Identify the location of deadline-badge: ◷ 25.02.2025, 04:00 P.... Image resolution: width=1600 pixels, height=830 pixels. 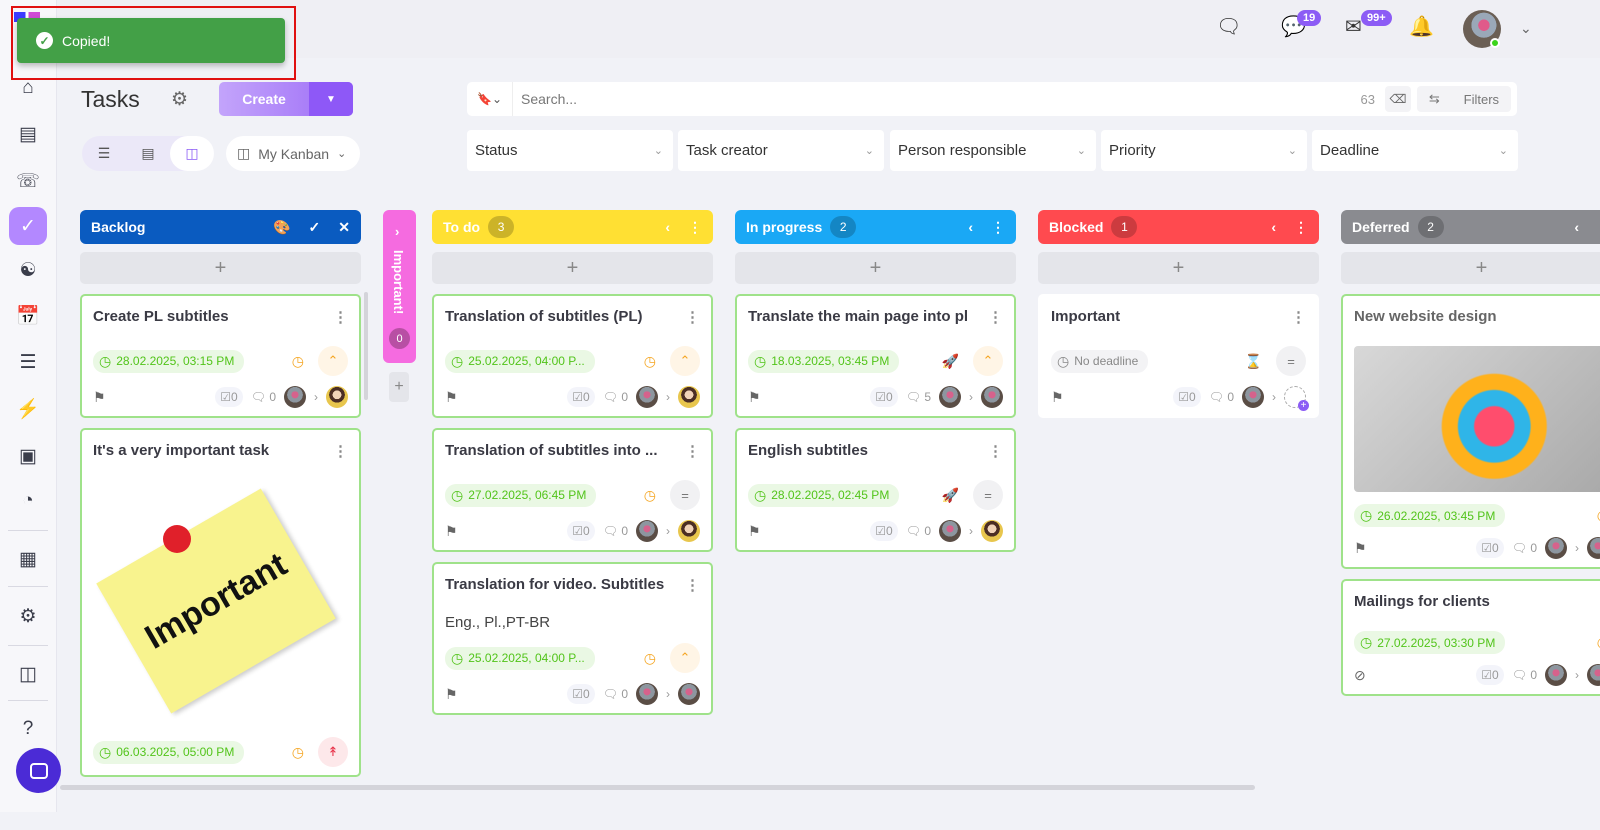
(520, 658).